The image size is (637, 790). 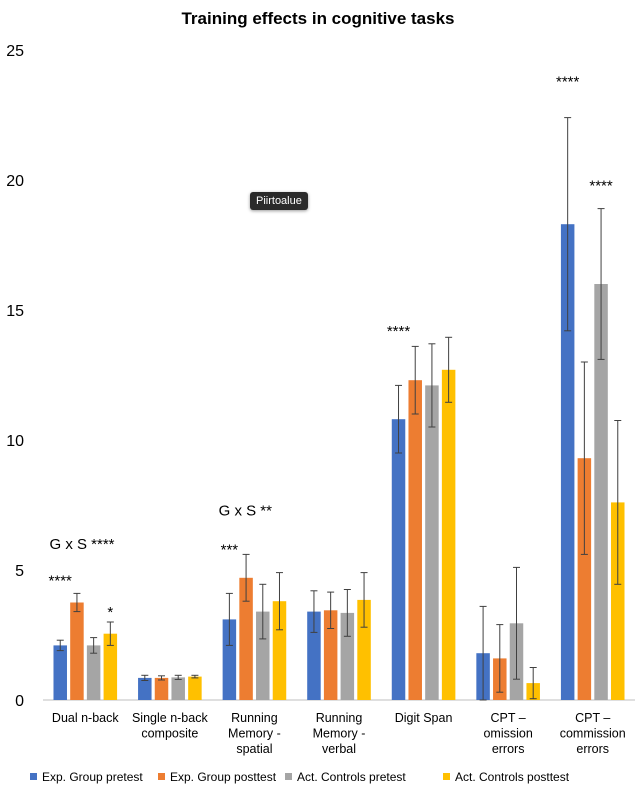 I want to click on category-label: CPT – omission errors, so click(x=507, y=733).